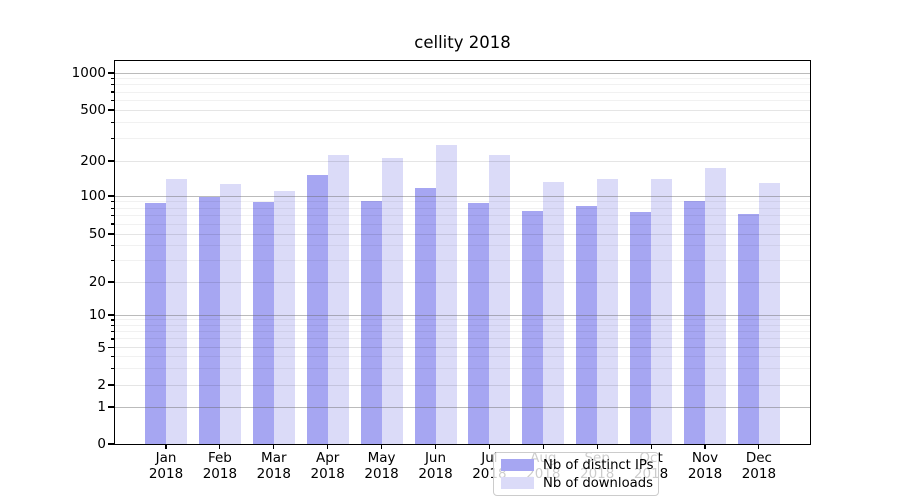 The image size is (900, 500). I want to click on x-tick-label: Dec 2018, so click(759, 466).